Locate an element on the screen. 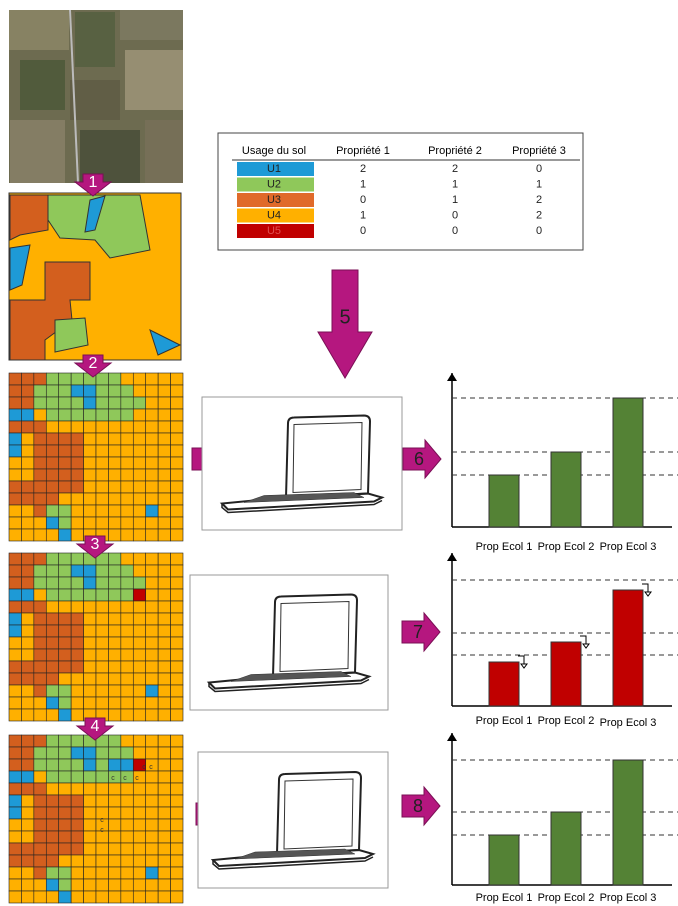 Image resolution: width=678 pixels, height=906 pixels. table-header: Propriété 2 is located at coordinates (455, 151).